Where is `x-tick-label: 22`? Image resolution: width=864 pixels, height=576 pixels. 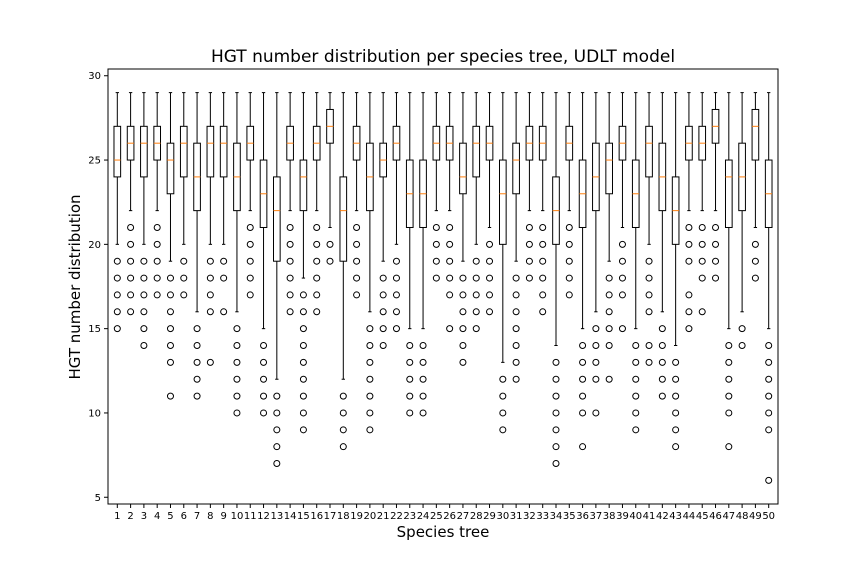
x-tick-label: 22 is located at coordinates (396, 516).